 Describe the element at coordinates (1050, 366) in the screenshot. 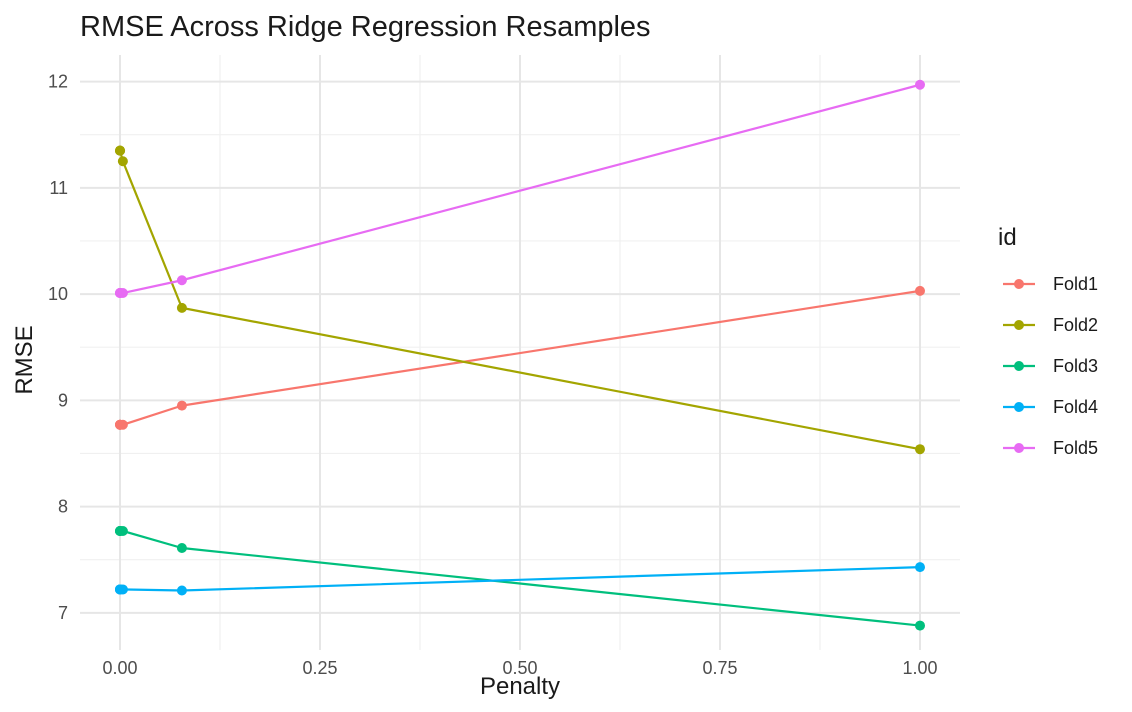

I see `legend-item-fold3: Fold3` at that location.